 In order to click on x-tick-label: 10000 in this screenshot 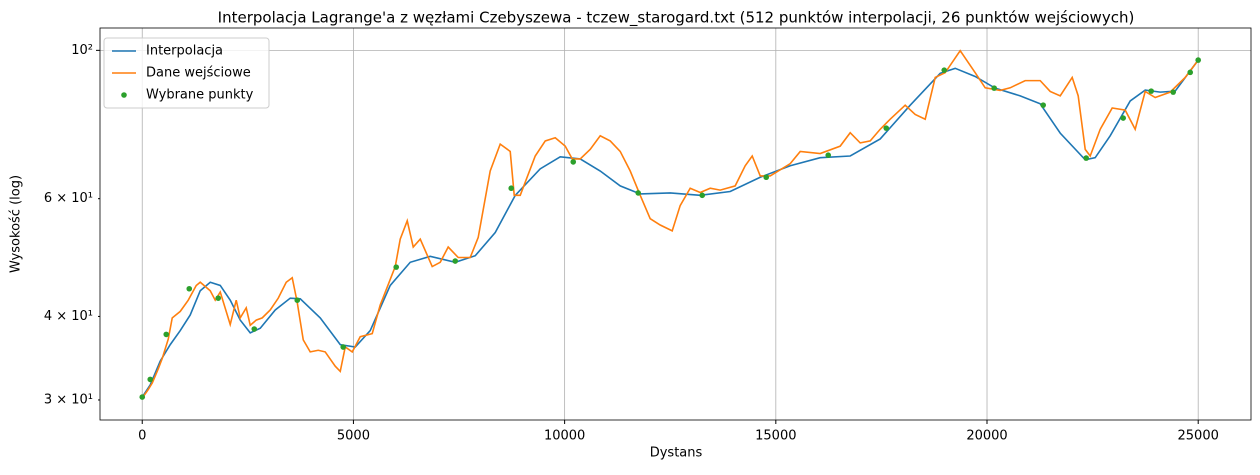, I will do `click(564, 436)`.